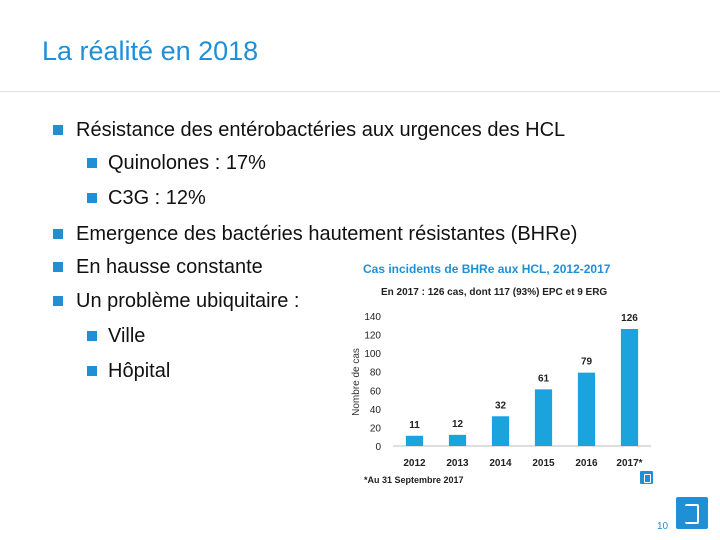  What do you see at coordinates (372, 354) in the screenshot?
I see `y-tick-label: 100` at bounding box center [372, 354].